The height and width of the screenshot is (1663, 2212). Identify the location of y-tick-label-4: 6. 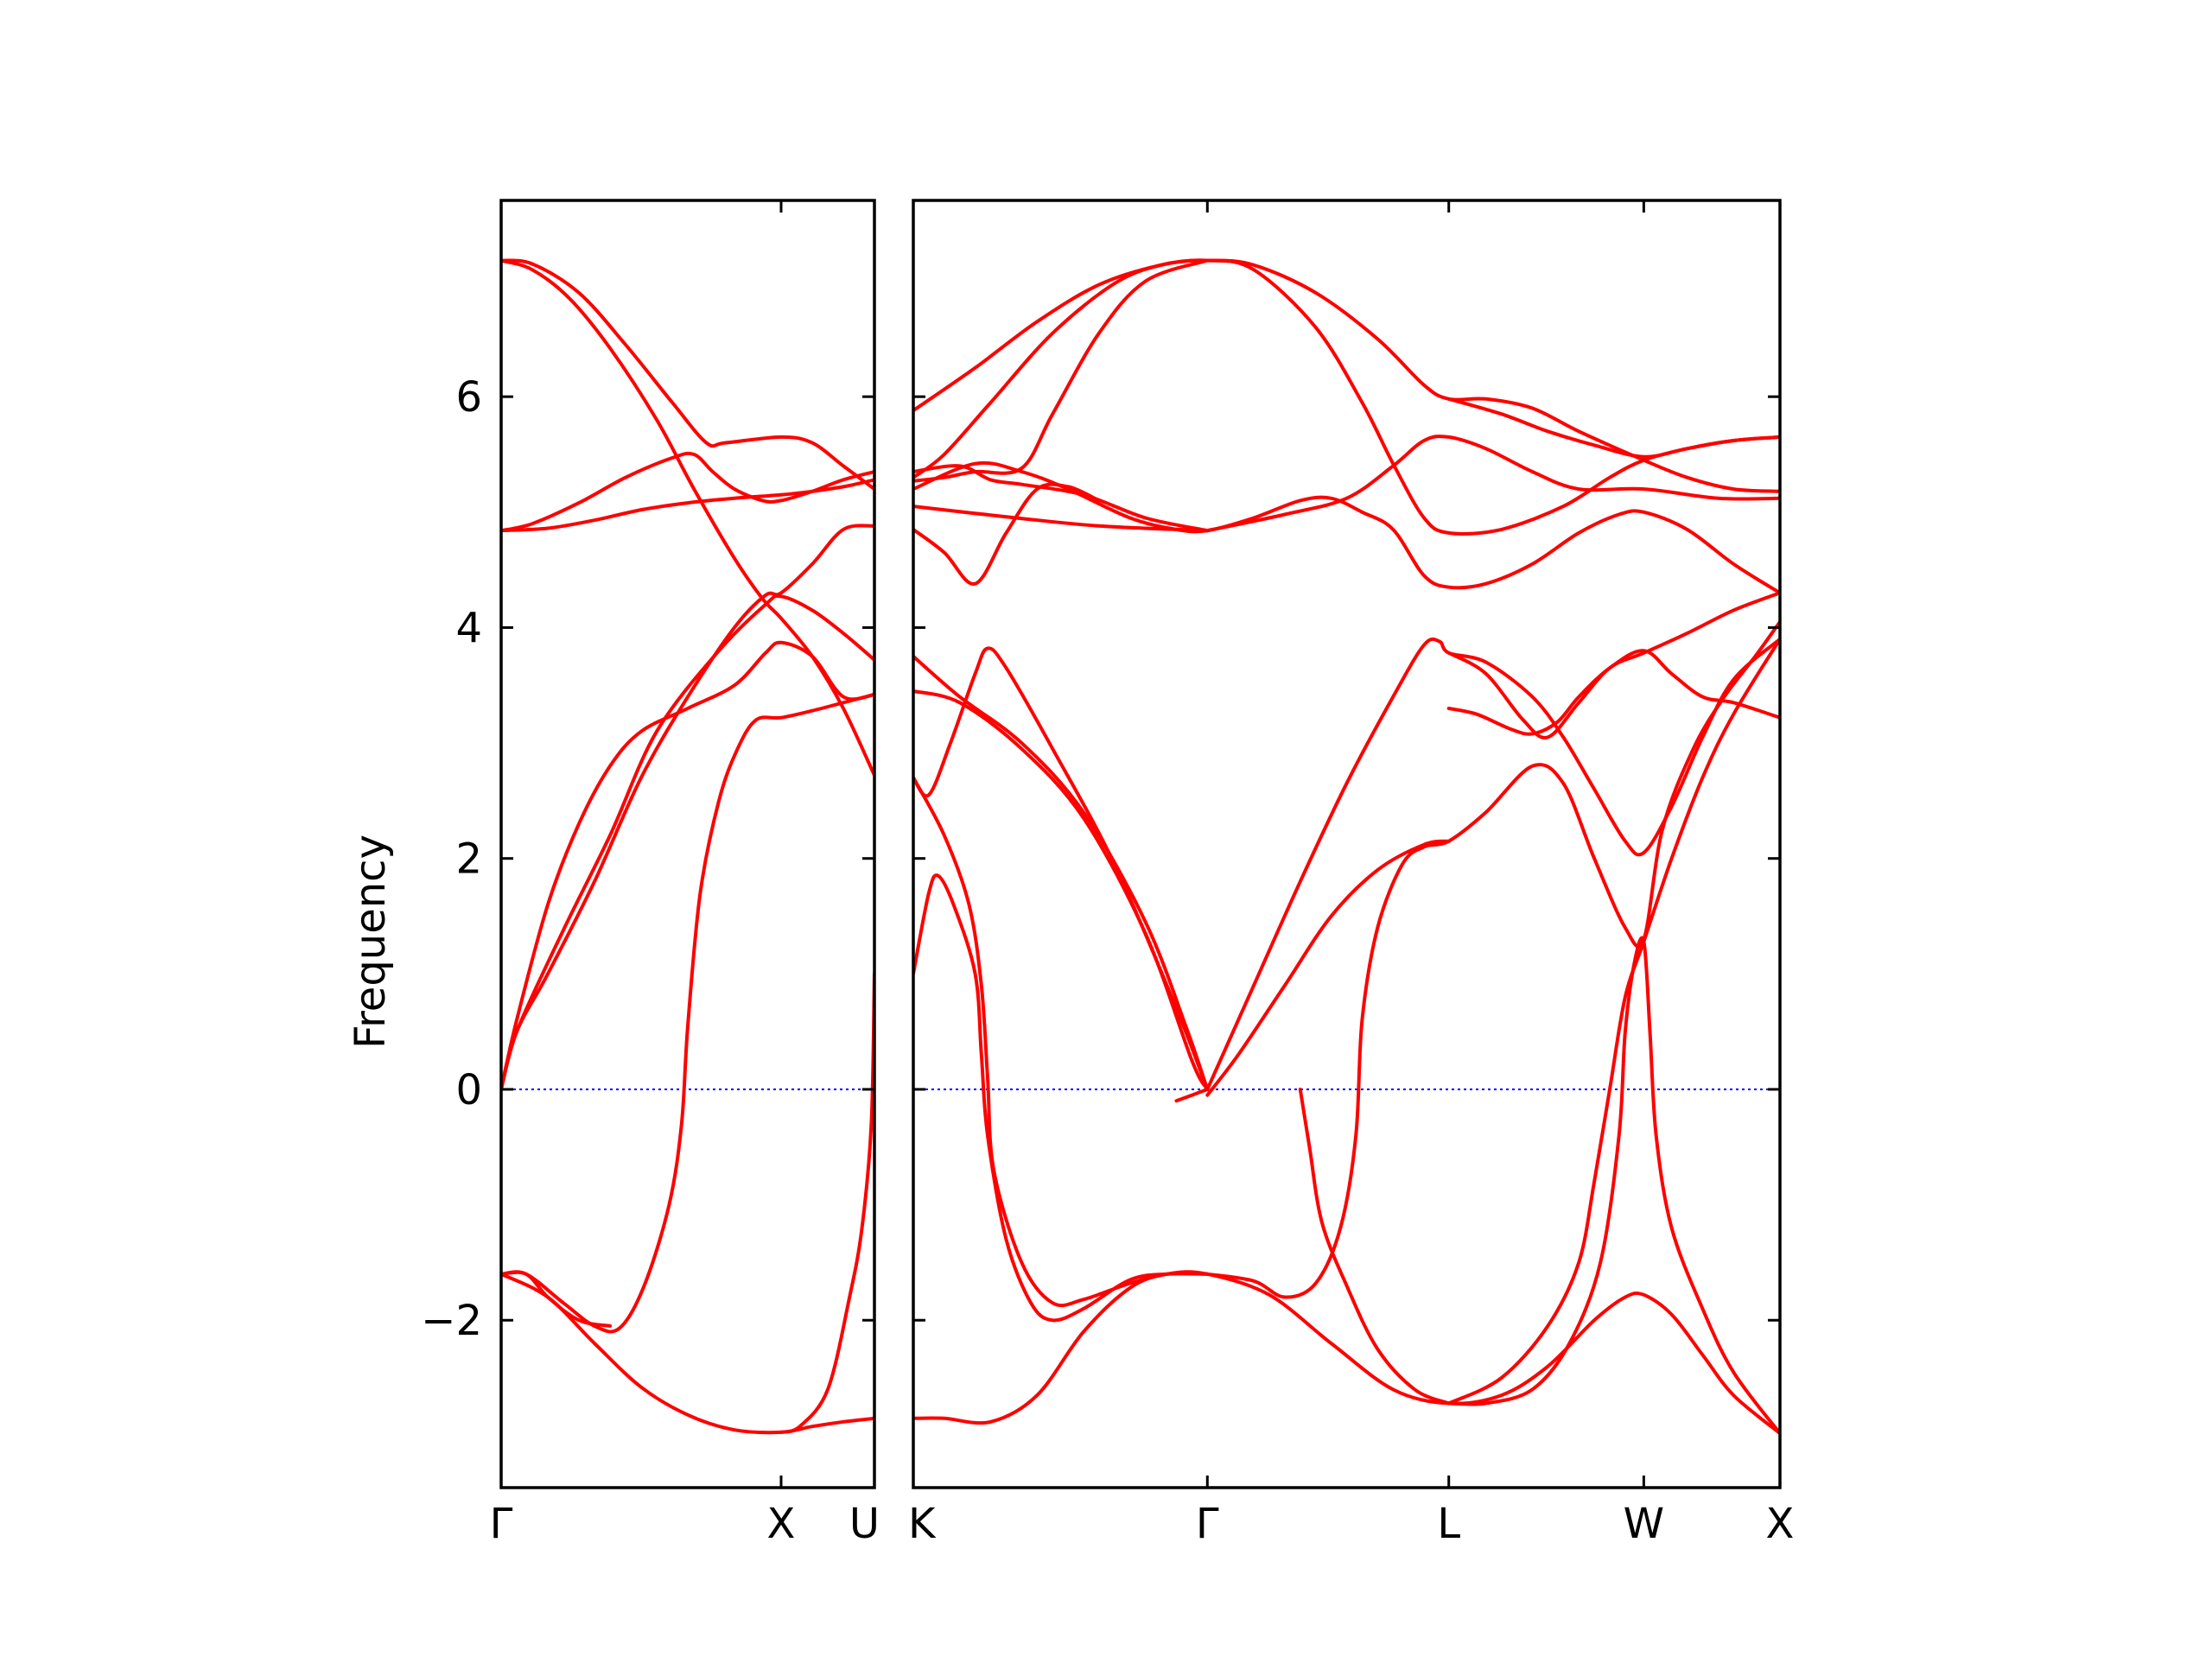
(468, 398).